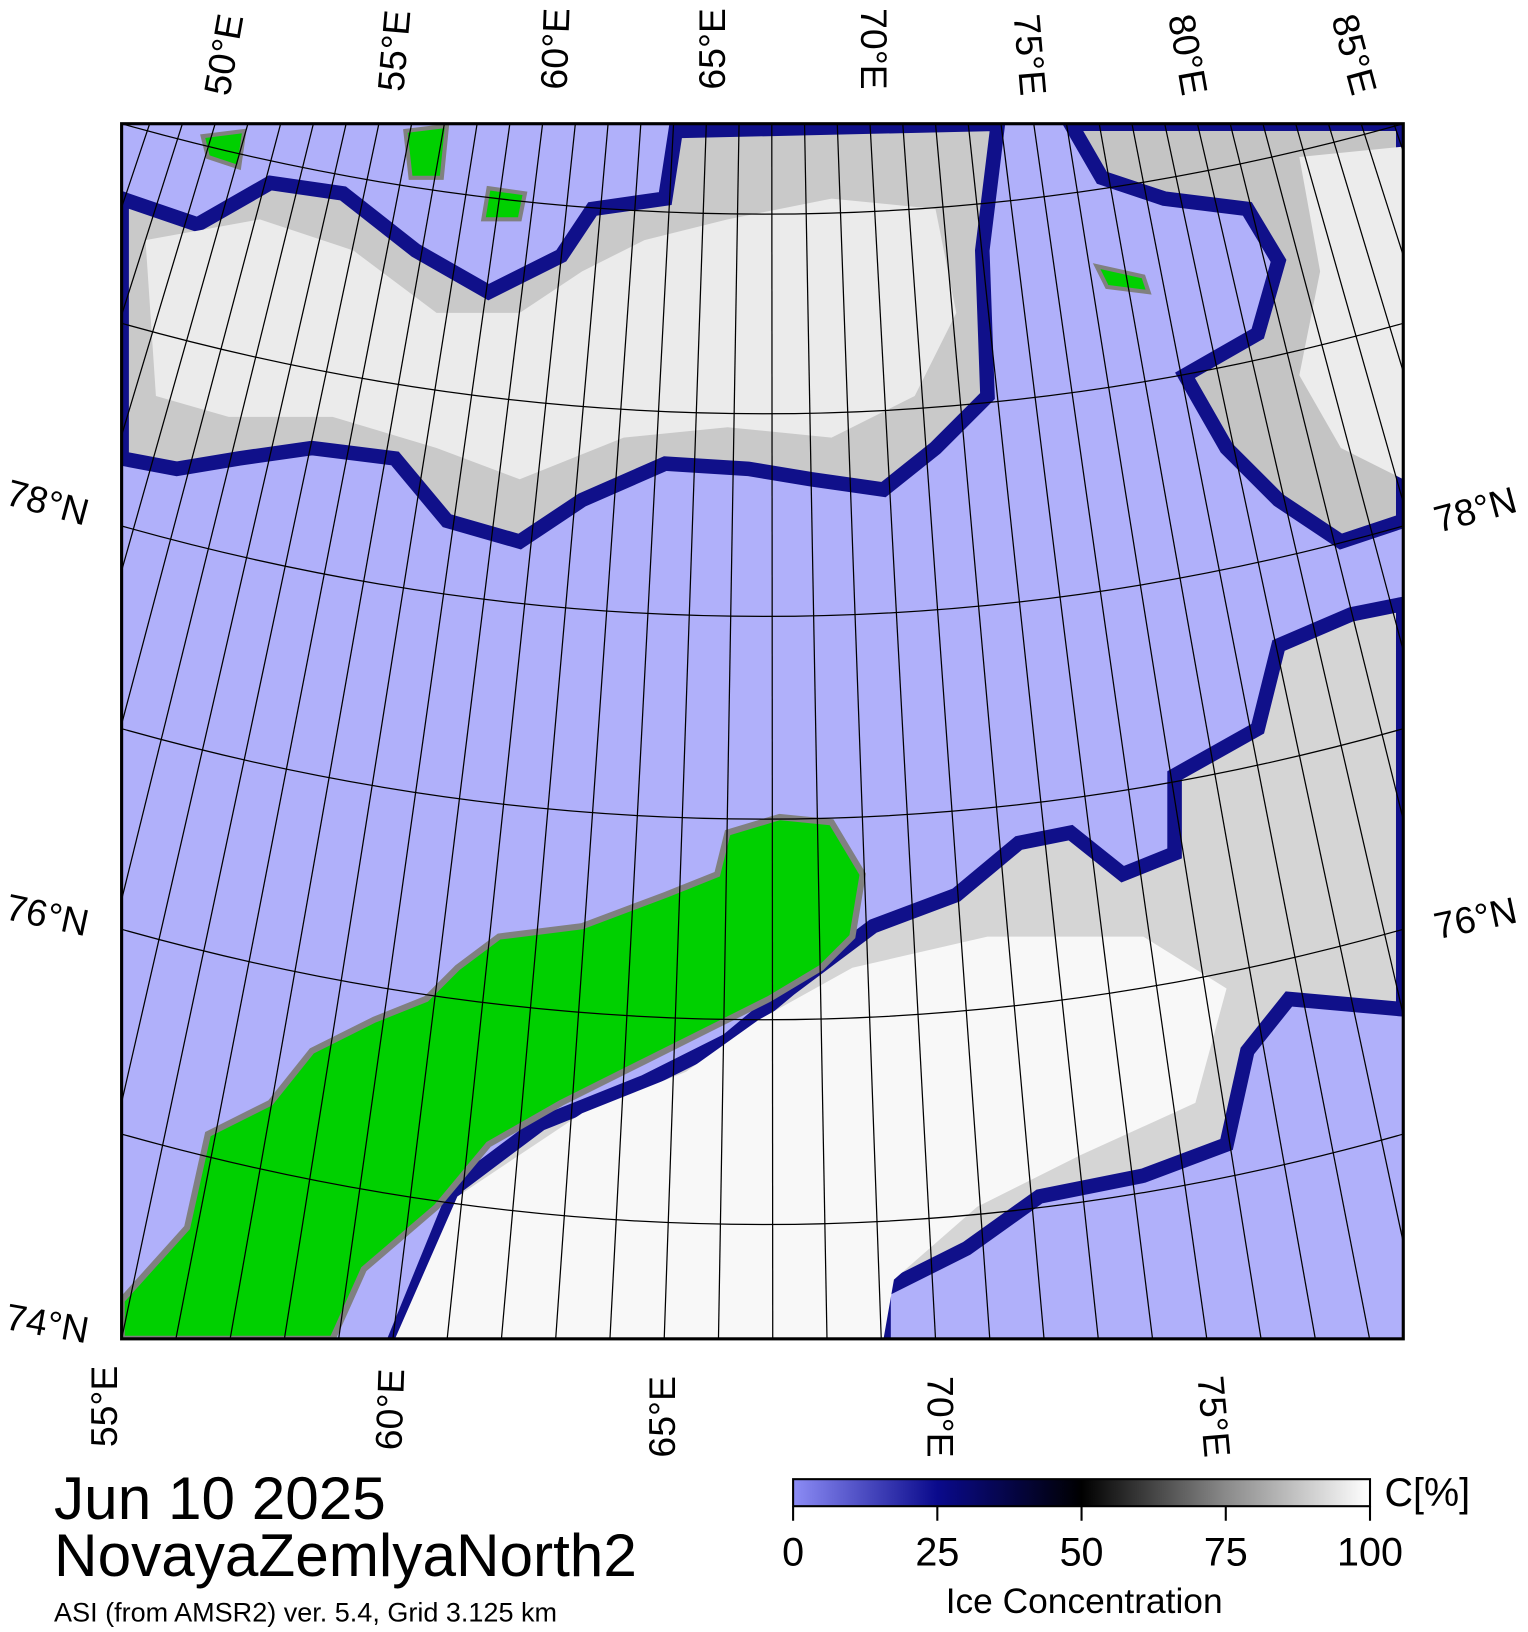 This screenshot has width=1528, height=1632. What do you see at coordinates (224, 55) in the screenshot?
I see `axis-label: 50°E` at bounding box center [224, 55].